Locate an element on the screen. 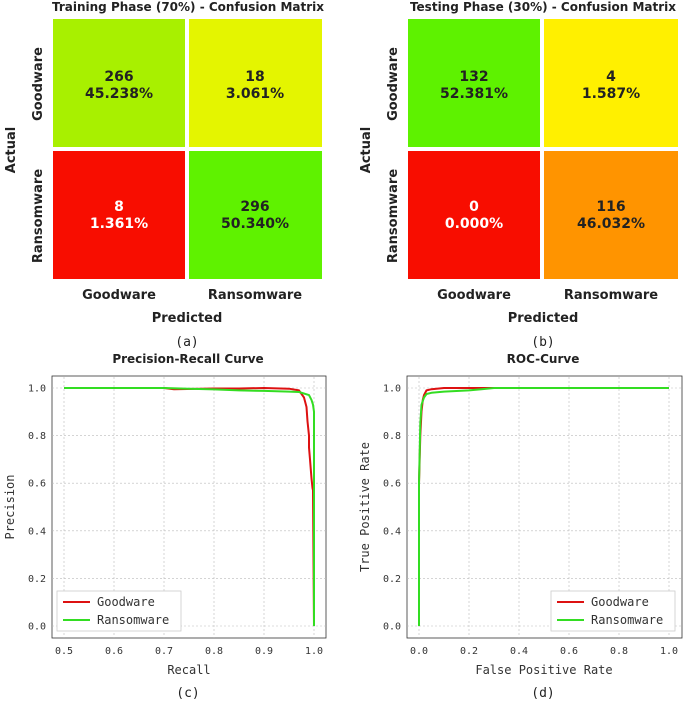 The height and width of the screenshot is (702, 685). testing-x-tick-ransomware: Ransomware is located at coordinates (611, 295).